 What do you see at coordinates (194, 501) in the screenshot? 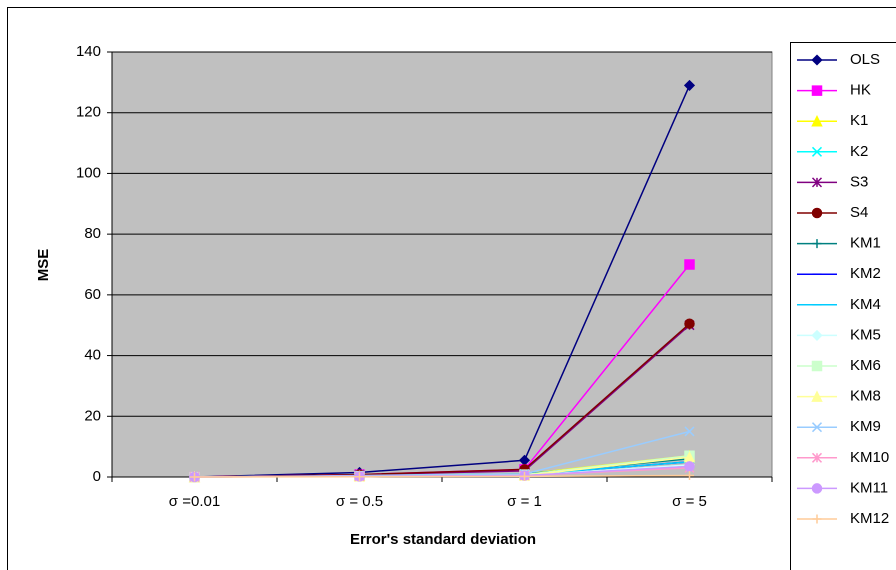
I see `x-tick-label: σ =0.01` at bounding box center [194, 501].